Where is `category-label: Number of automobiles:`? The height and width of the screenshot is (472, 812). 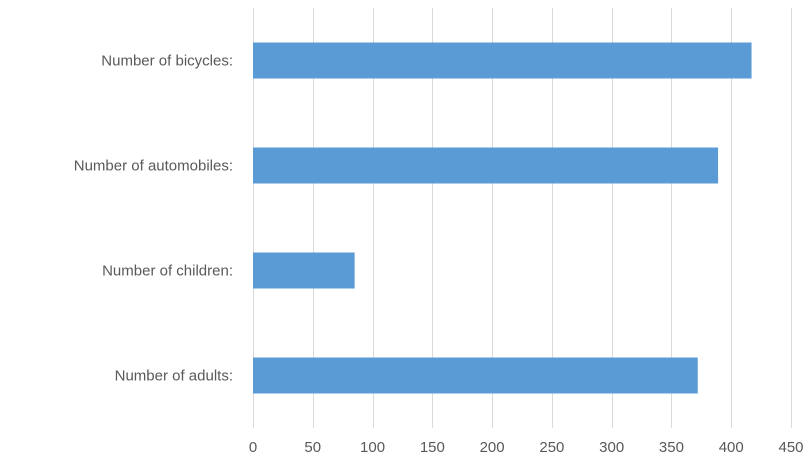 category-label: Number of automobiles: is located at coordinates (153, 166).